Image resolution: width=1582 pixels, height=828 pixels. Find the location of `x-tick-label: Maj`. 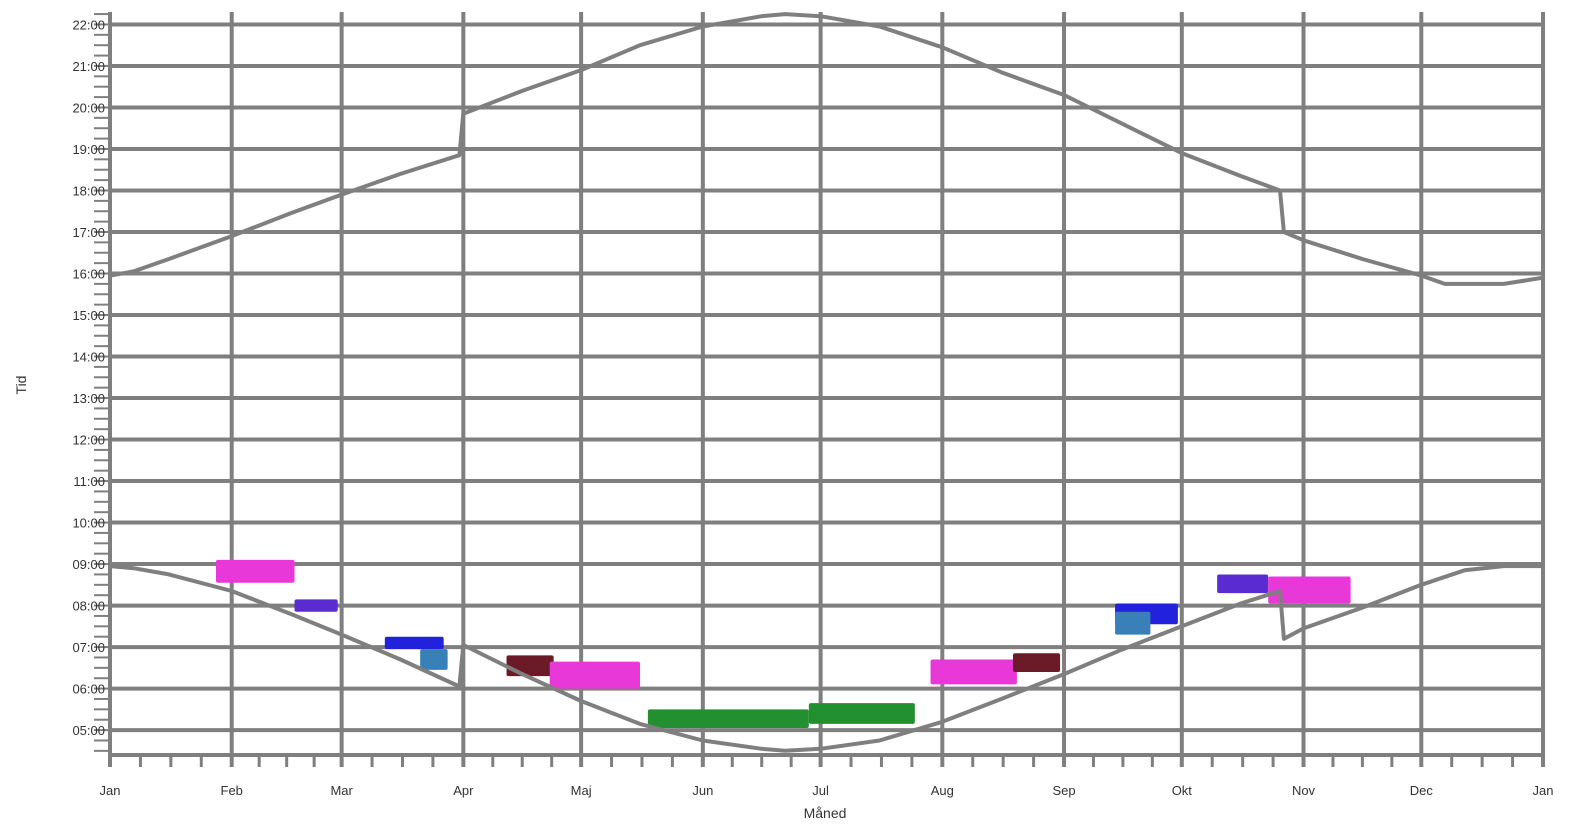

x-tick-label: Maj is located at coordinates (581, 790).